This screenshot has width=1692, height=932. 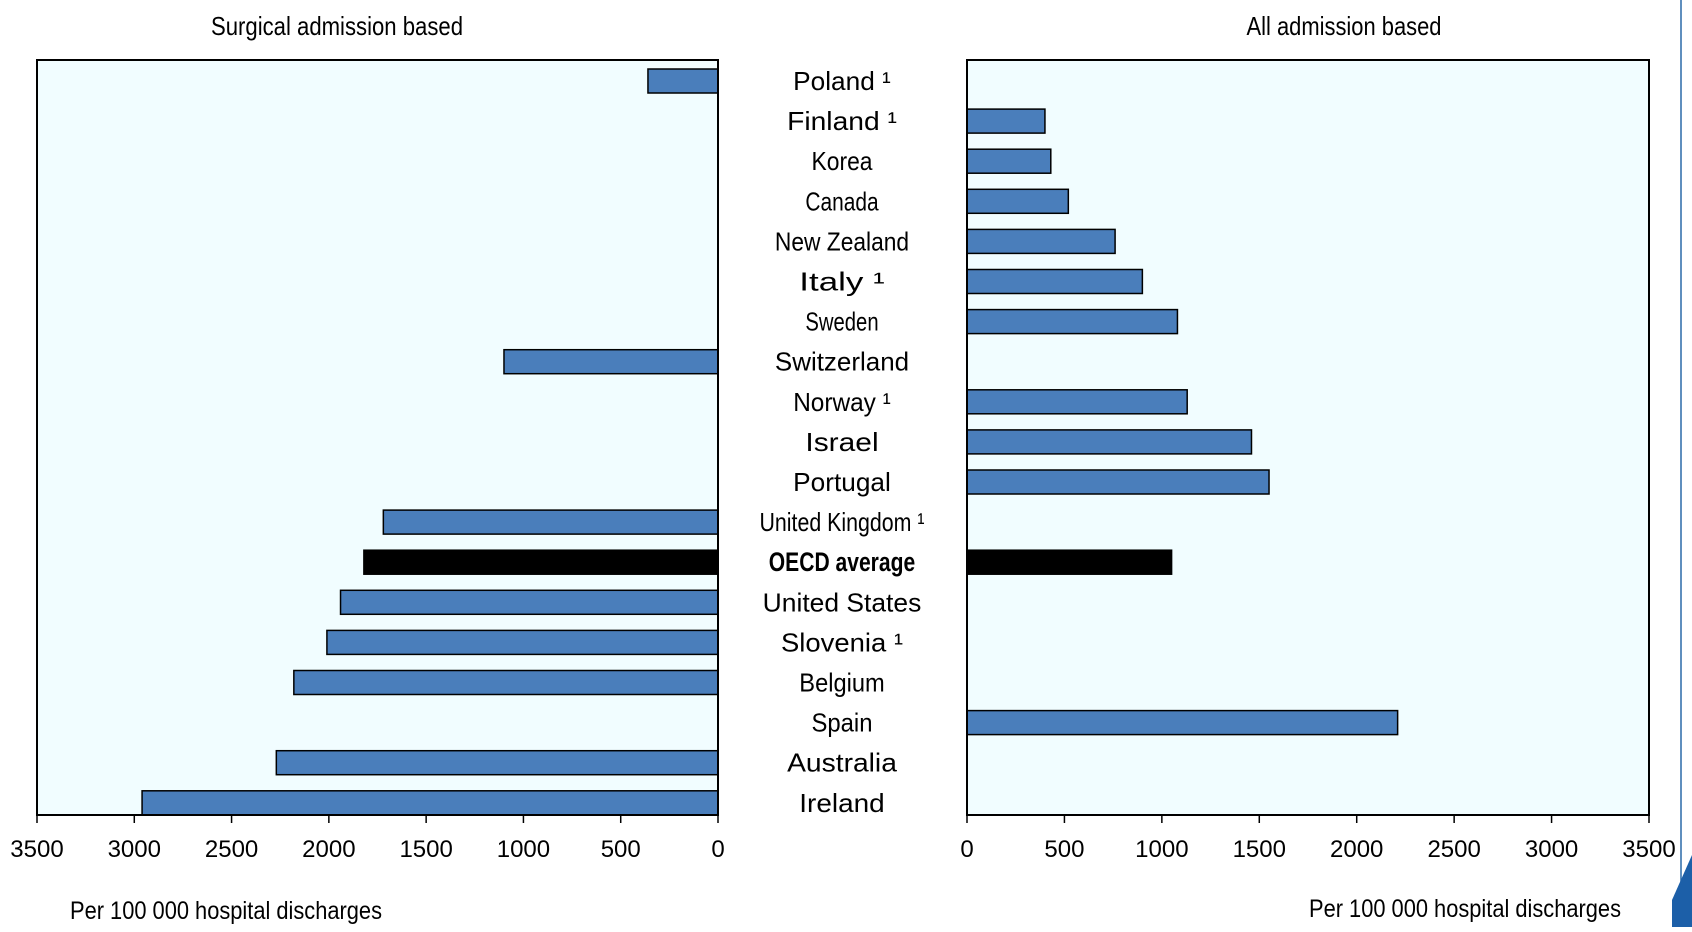 I want to click on category-label-united-kingdom: United Kingdom ¹, so click(x=842, y=522).